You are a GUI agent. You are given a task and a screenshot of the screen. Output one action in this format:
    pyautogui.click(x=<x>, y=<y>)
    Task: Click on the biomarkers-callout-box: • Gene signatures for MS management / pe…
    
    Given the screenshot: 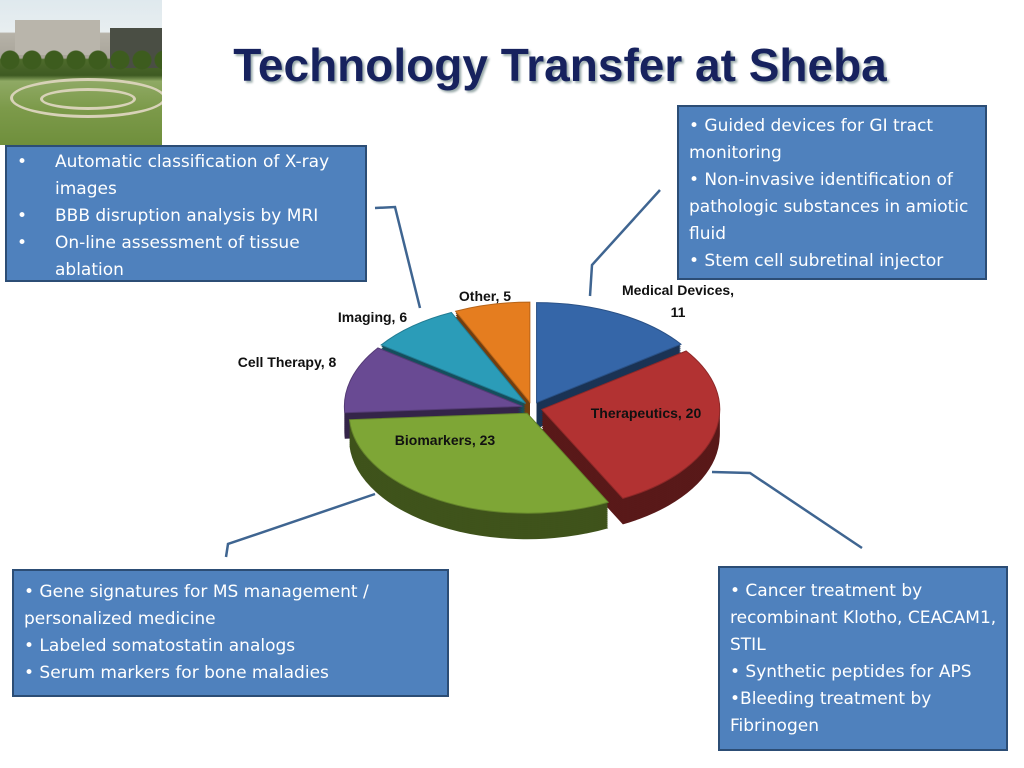 What is the action you would take?
    pyautogui.click(x=230, y=633)
    